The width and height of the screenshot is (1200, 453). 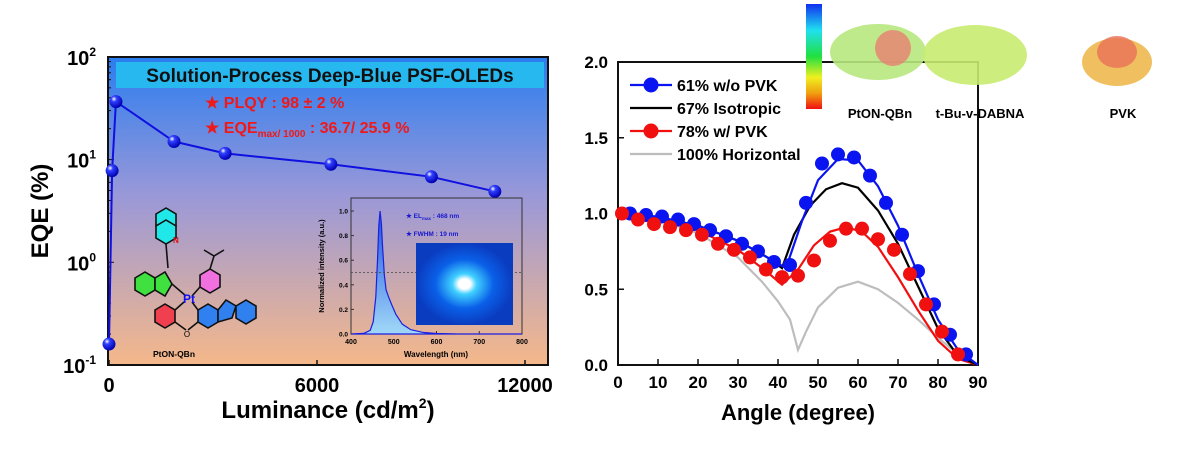 What do you see at coordinates (317, 386) in the screenshot?
I see `x-tick-label: 6000` at bounding box center [317, 386].